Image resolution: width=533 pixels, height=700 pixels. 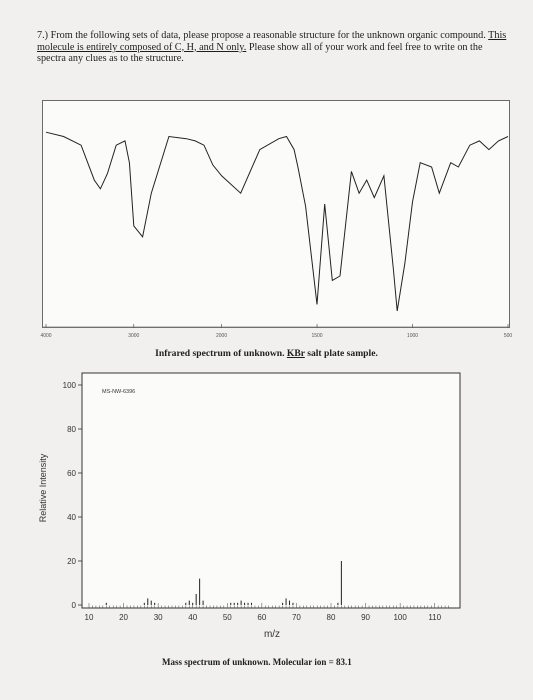 I want to click on ms-x-tick-label: 90, so click(x=365, y=617).